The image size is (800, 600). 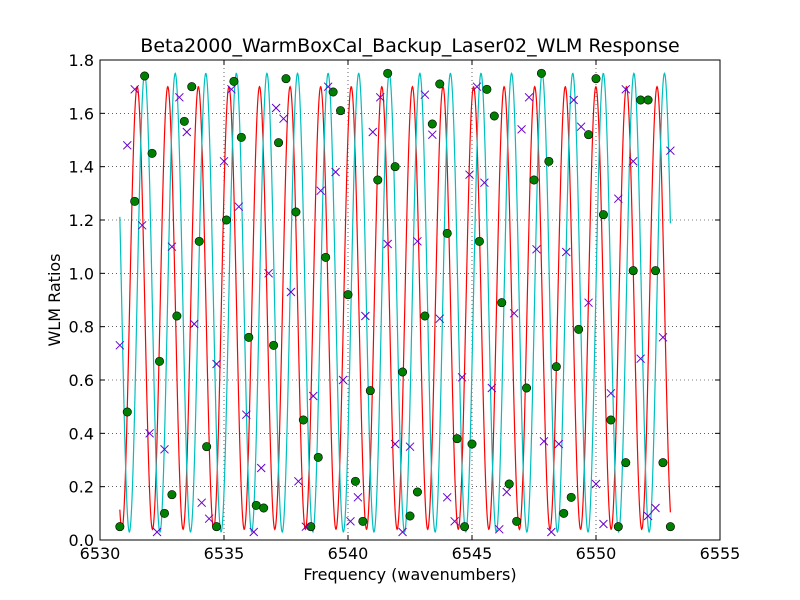 What do you see at coordinates (409, 574) in the screenshot?
I see `x-axis-title: Frequency (wavenumbers)` at bounding box center [409, 574].